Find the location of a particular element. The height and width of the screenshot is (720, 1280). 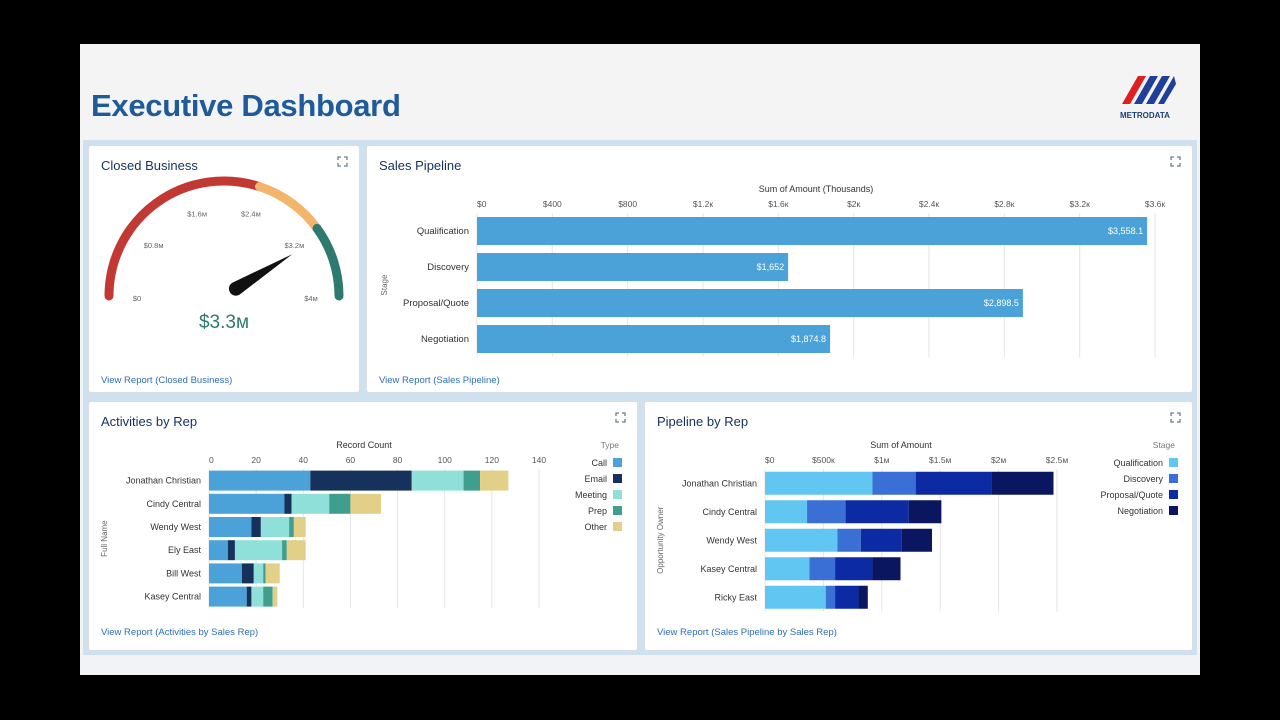

gauge-value-label: $3.3м is located at coordinates (224, 322).